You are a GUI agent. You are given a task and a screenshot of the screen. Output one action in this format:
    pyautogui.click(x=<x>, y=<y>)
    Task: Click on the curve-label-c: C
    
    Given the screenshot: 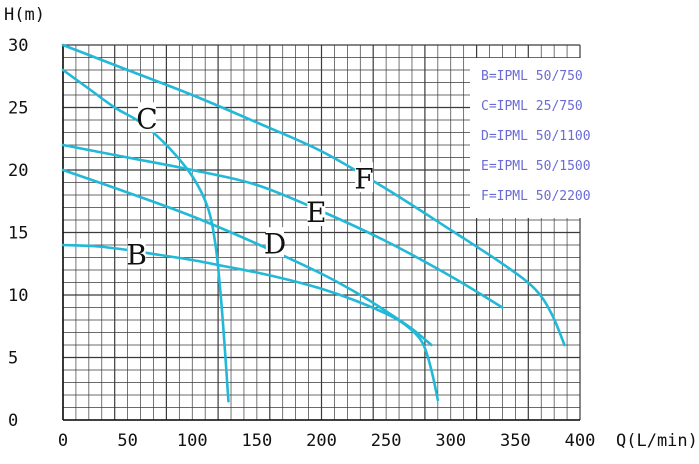 What is the action you would take?
    pyautogui.click(x=146, y=118)
    